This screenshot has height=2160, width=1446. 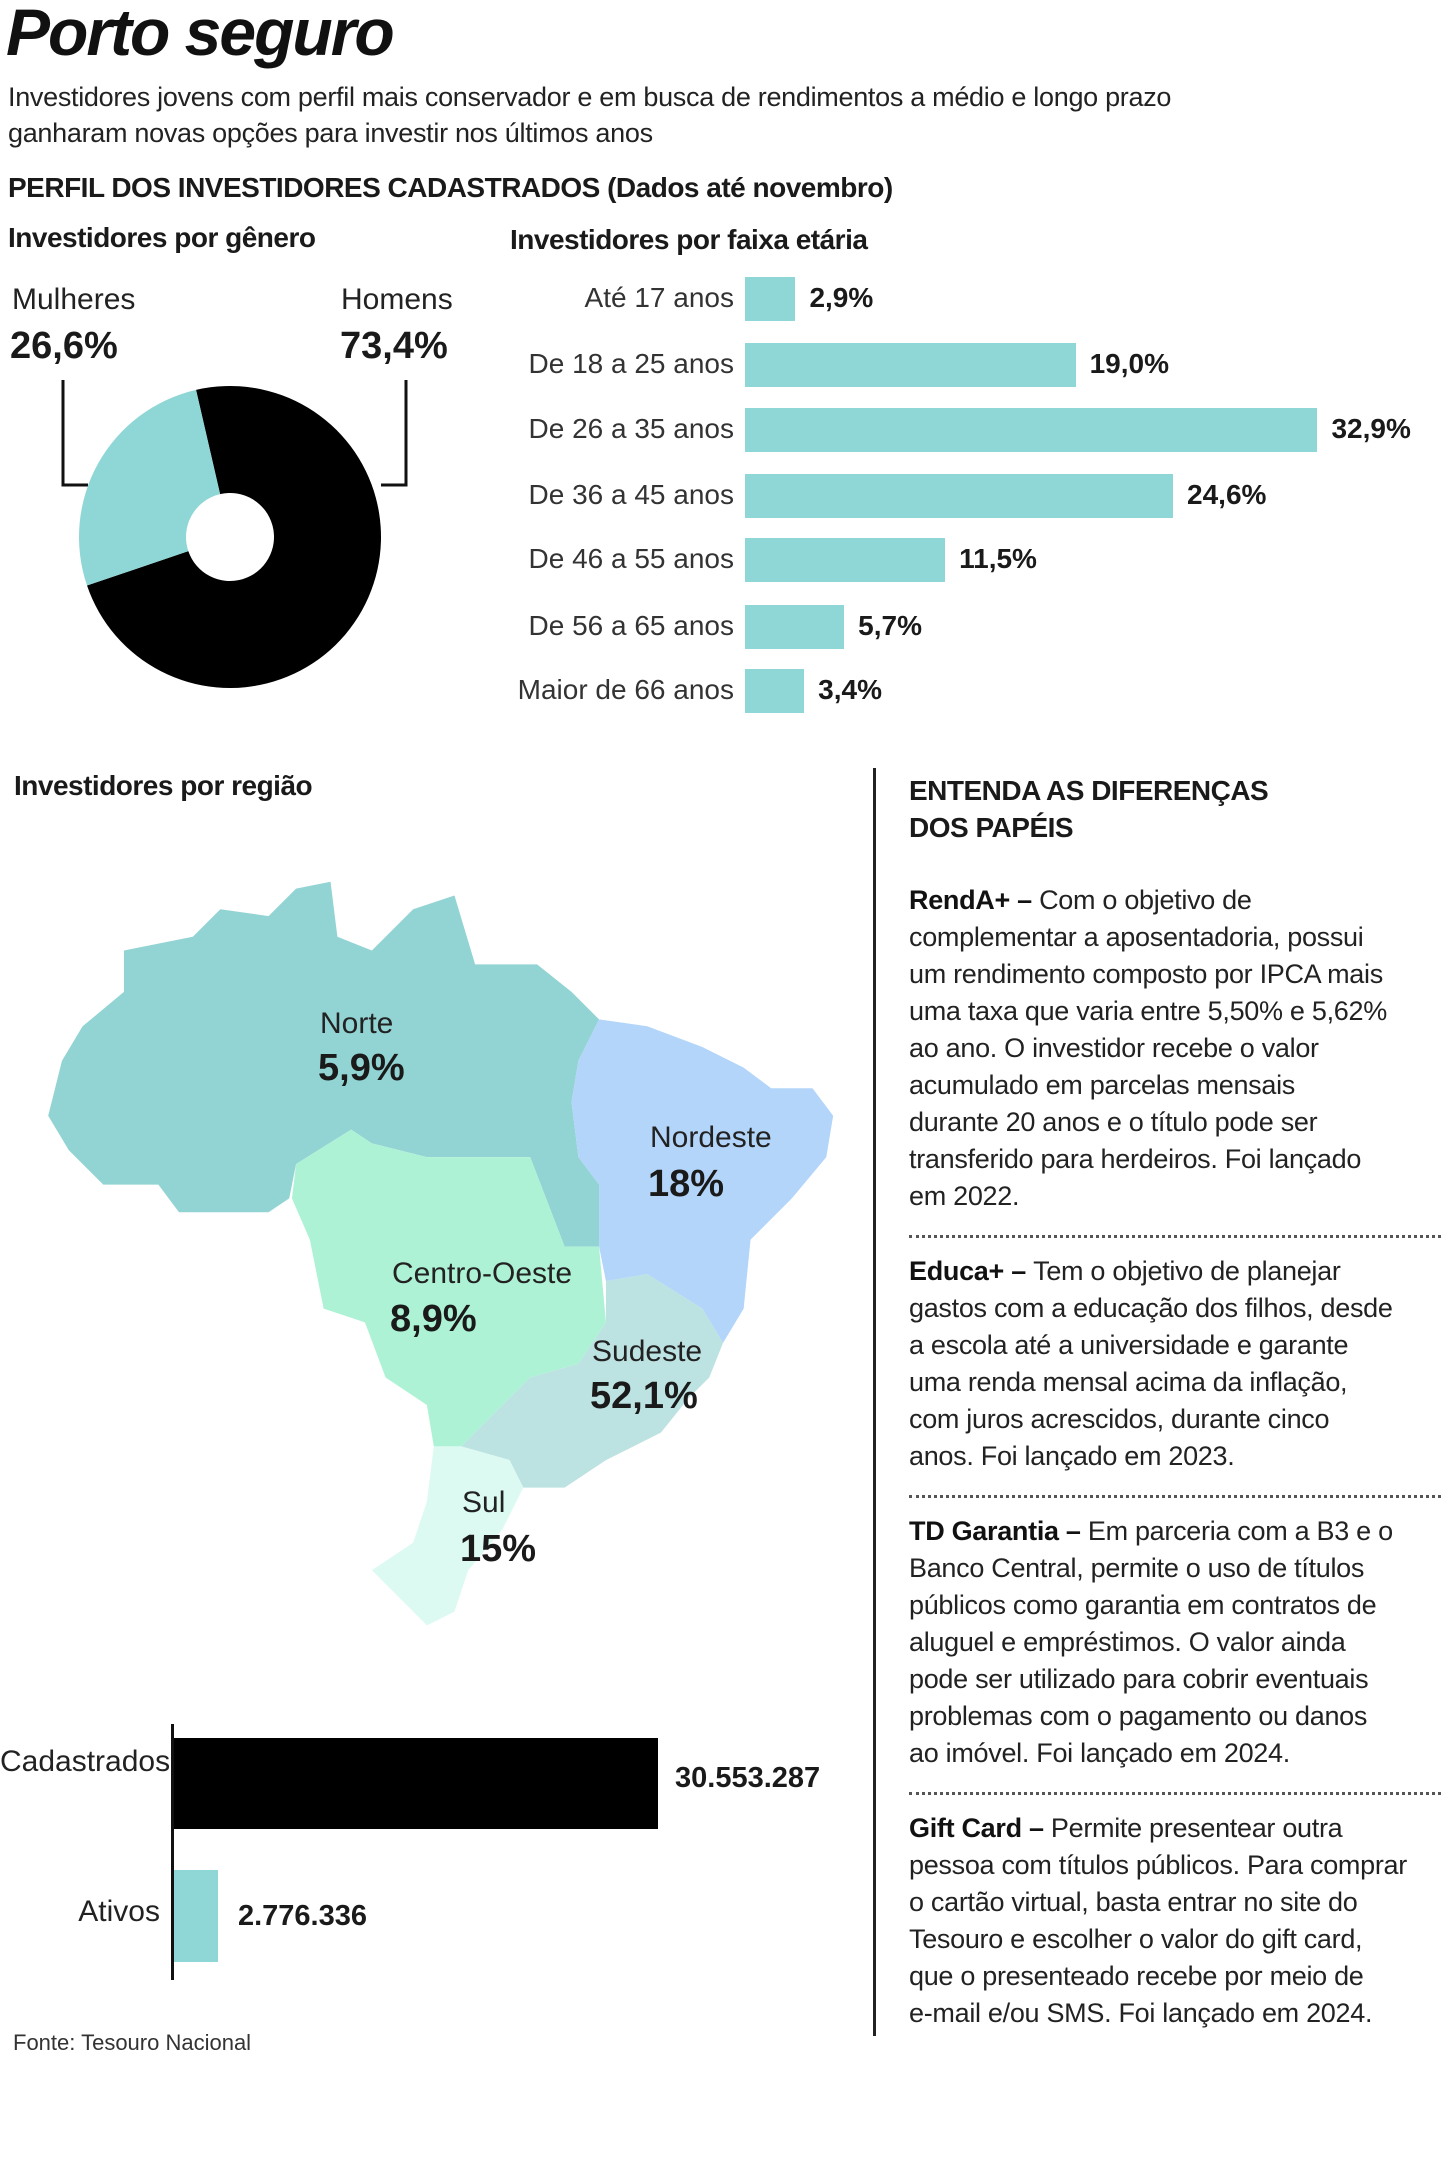 What do you see at coordinates (200, 34) in the screenshot?
I see `page-title: Porto seguro` at bounding box center [200, 34].